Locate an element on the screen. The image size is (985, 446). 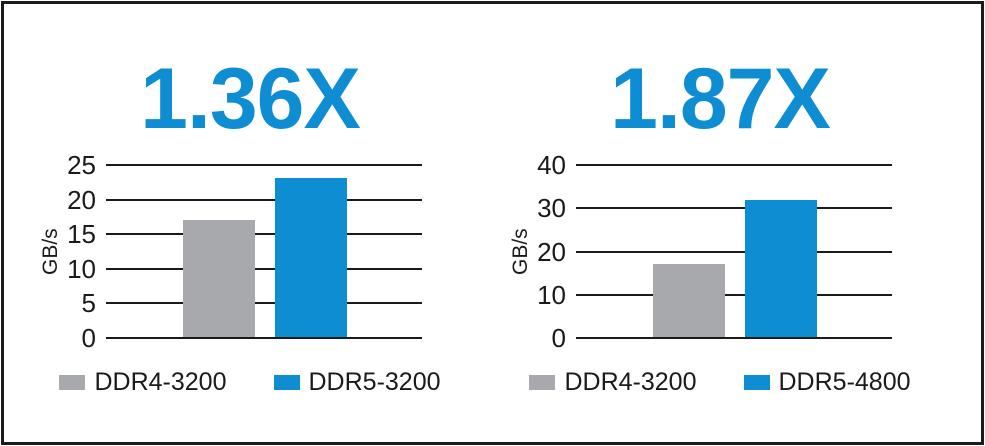
legend-item-ddr5-3200: DDR5-3200 is located at coordinates (357, 382).